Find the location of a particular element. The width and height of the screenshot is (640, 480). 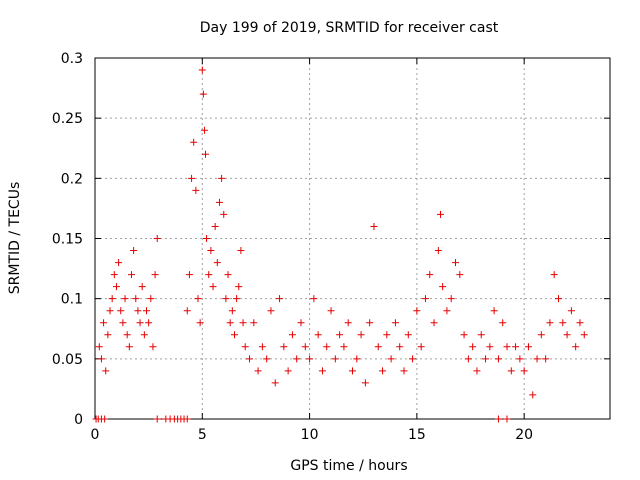

y-tick-label: 0.3 is located at coordinates (72, 59).